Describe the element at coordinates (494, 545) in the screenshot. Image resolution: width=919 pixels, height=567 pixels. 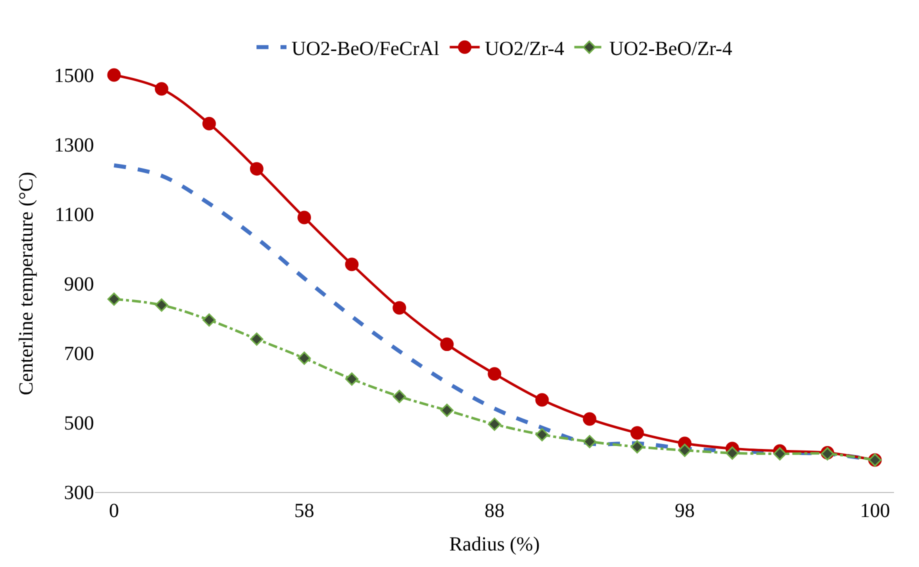
I see `x-axis-title: Radius (%)` at that location.